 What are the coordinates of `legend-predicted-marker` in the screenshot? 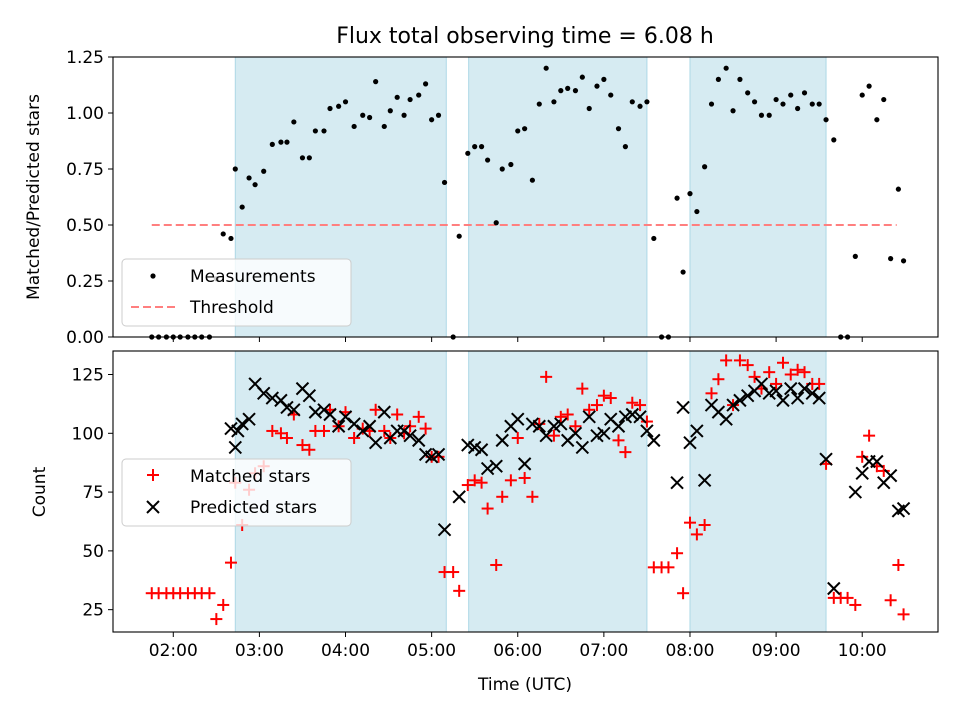 It's located at (153, 507).